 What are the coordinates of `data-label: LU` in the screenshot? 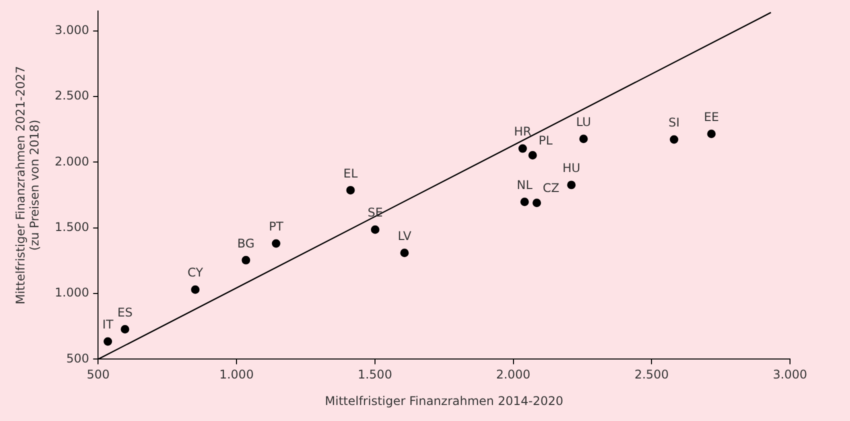 It's located at (583, 121).